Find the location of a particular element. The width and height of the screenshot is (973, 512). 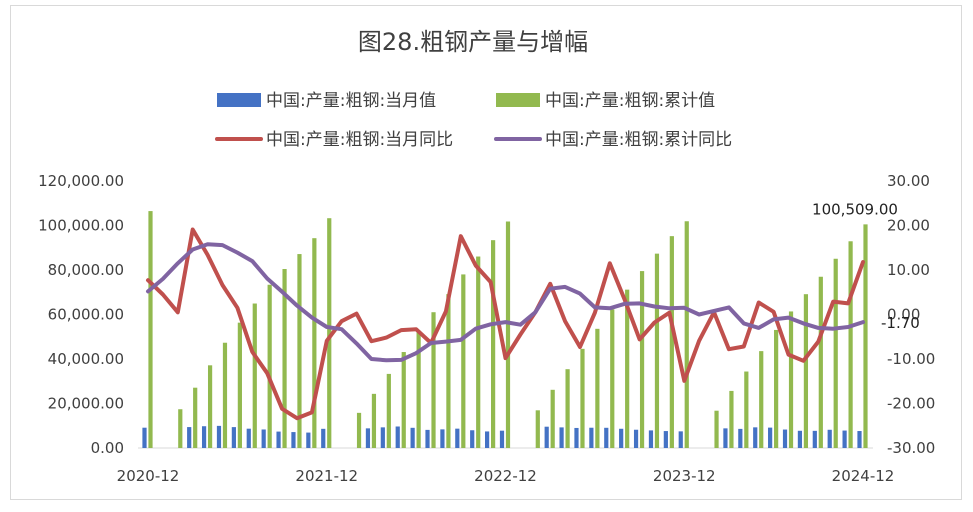

left-tick-label: 40,000.00 is located at coordinates (86, 359).